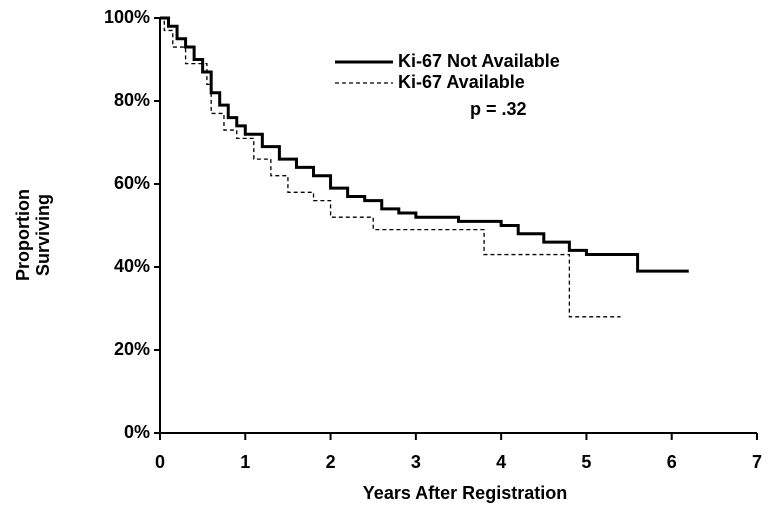  I want to click on x-tick-label: 5, so click(586, 462).